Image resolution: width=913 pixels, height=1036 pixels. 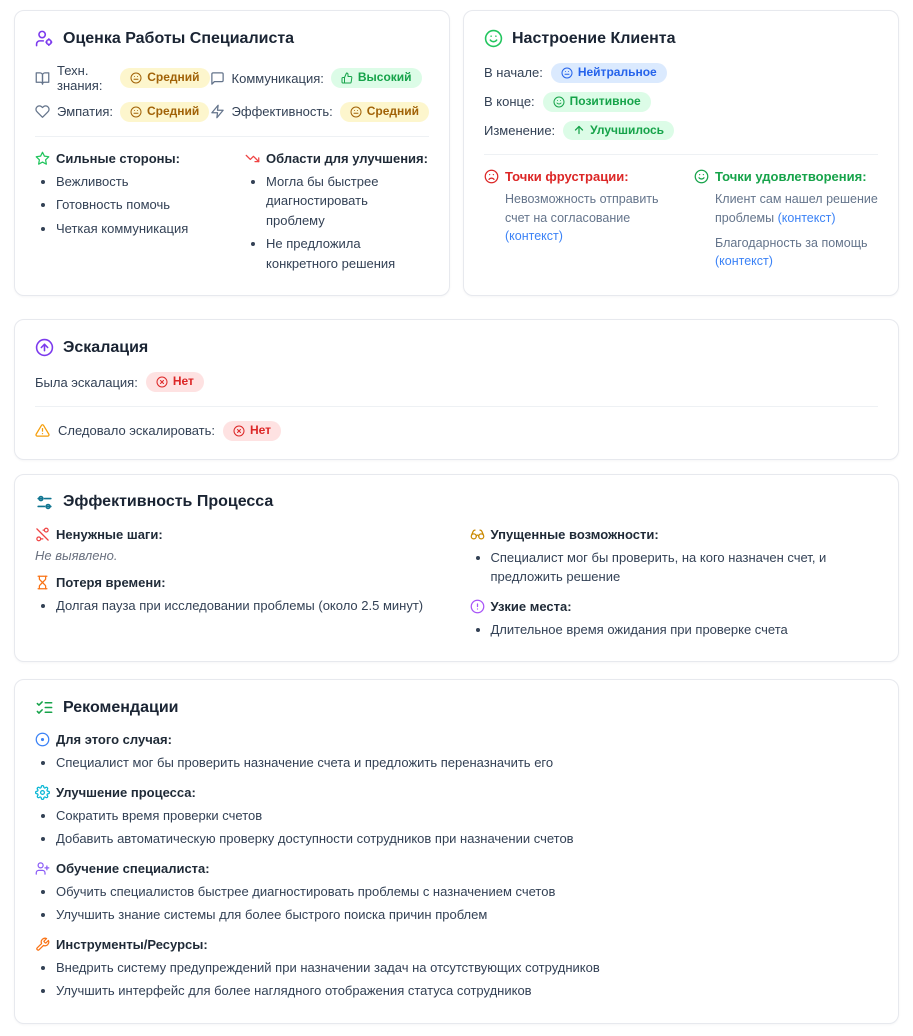 What do you see at coordinates (575, 73) in the screenshot?
I see `mood-start: В начале: Нейтральное` at bounding box center [575, 73].